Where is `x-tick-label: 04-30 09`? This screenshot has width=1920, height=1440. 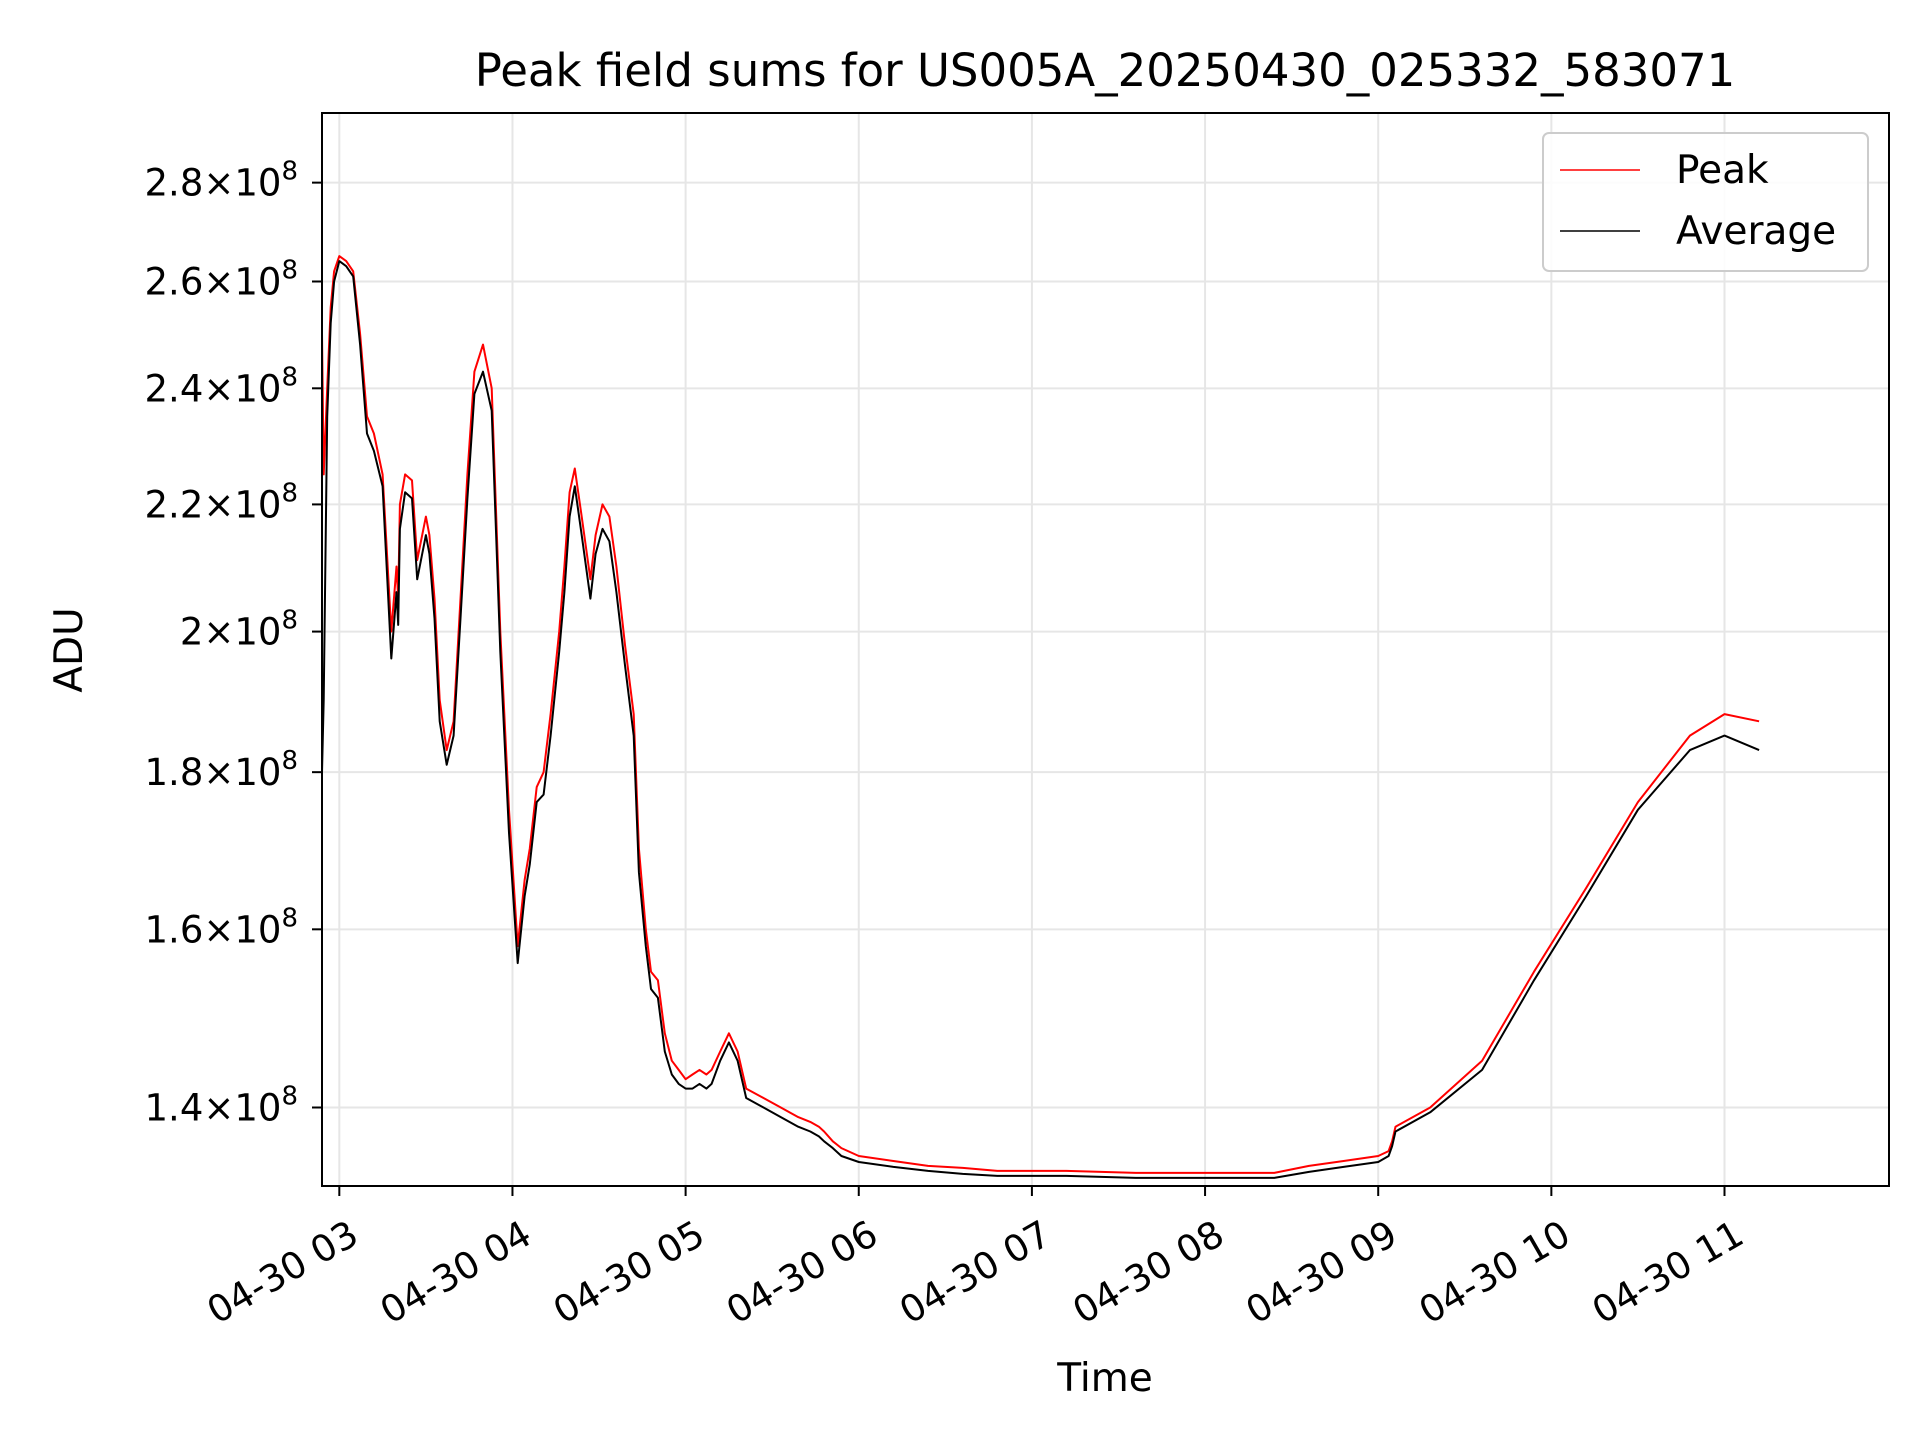 x-tick-label: 04-30 09 is located at coordinates (1322, 1272).